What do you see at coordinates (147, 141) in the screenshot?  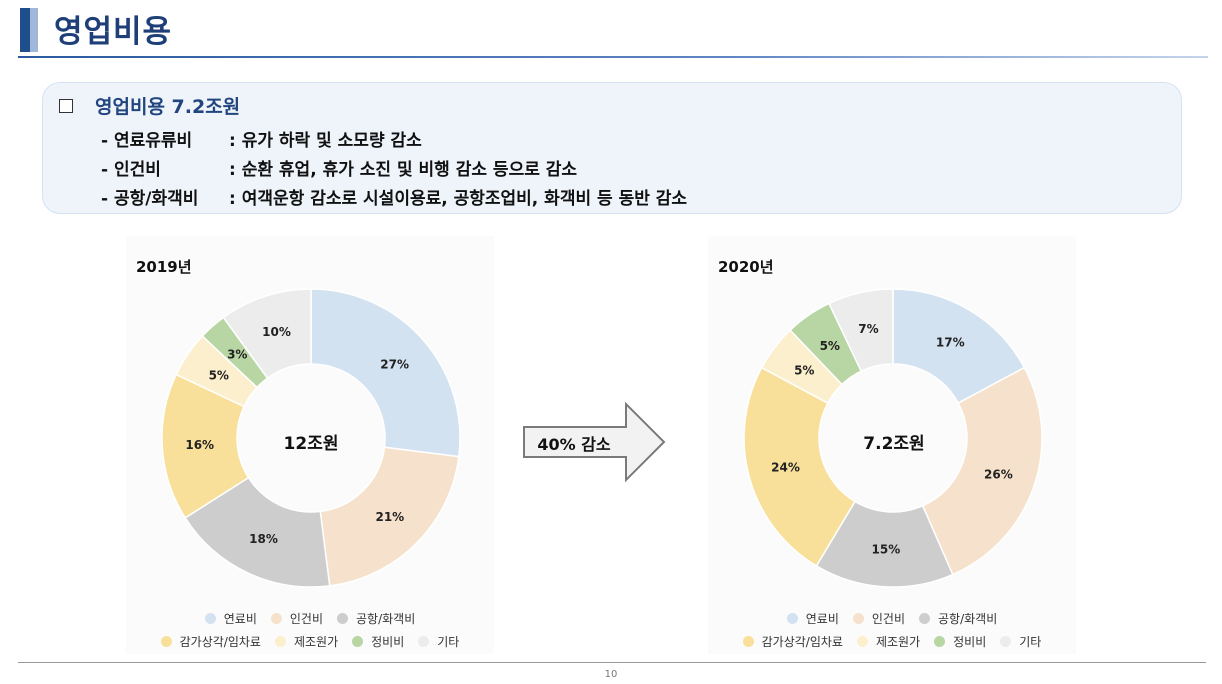 I see `summary-line-label: - 연료유류비` at bounding box center [147, 141].